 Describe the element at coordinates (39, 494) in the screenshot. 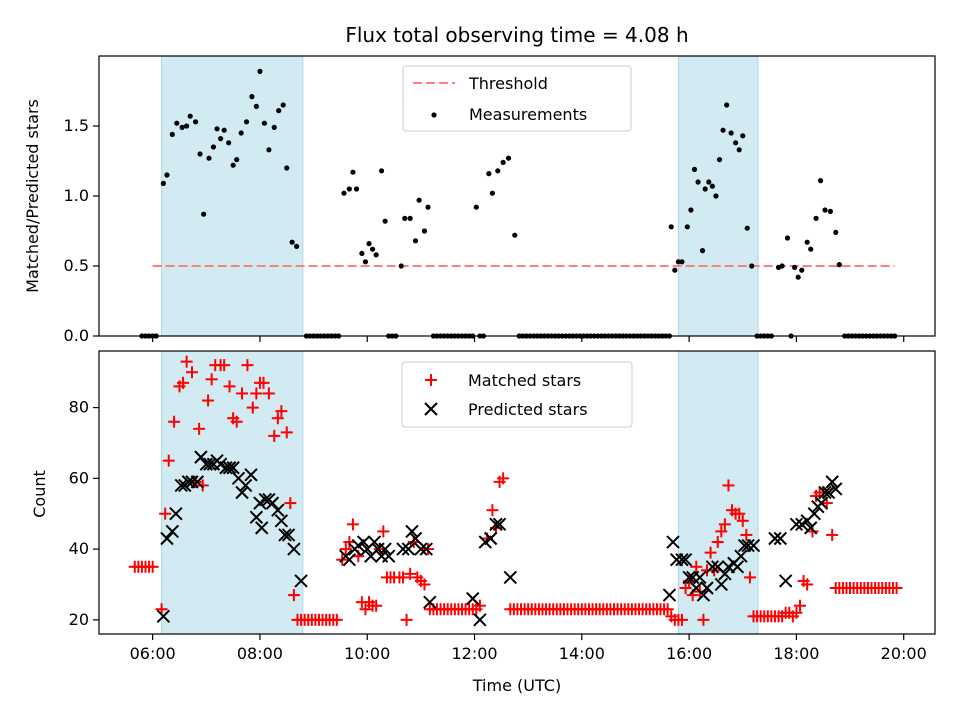

I see `bottom-y-axis-label: Count` at that location.